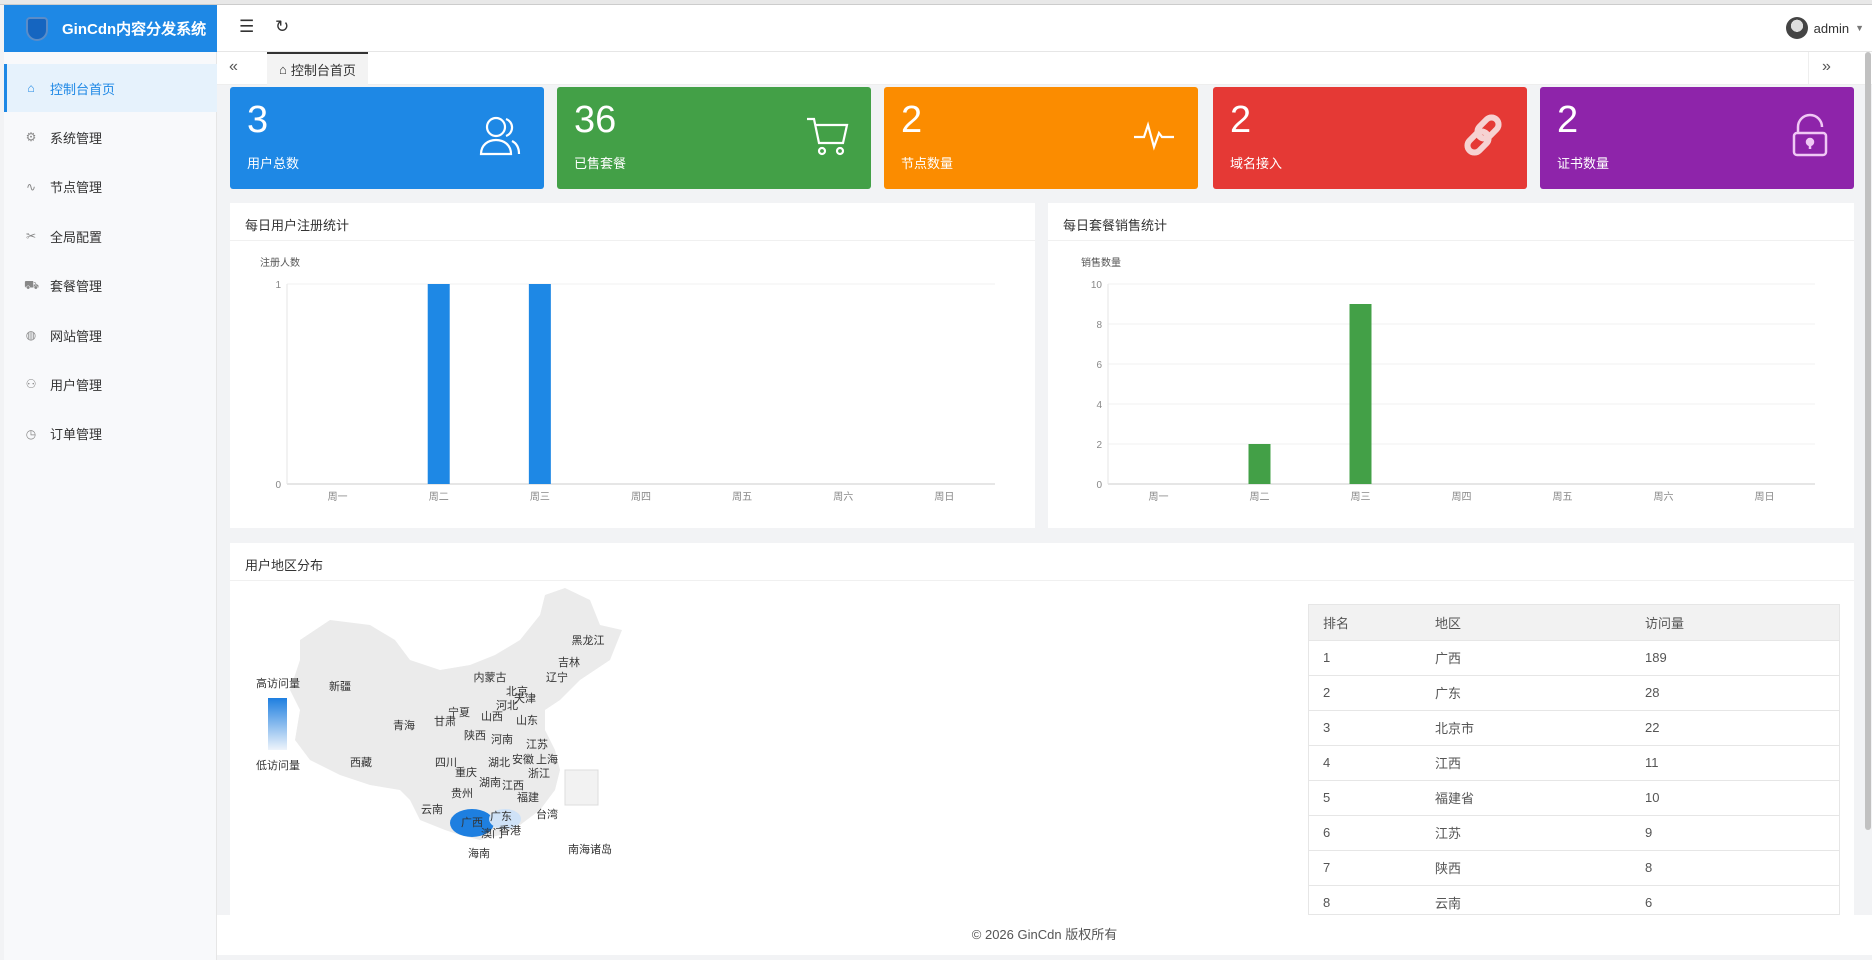 The height and width of the screenshot is (960, 1872). Describe the element at coordinates (110, 236) in the screenshot. I see `sidebar-item-3: ✂ 全局配置` at that location.